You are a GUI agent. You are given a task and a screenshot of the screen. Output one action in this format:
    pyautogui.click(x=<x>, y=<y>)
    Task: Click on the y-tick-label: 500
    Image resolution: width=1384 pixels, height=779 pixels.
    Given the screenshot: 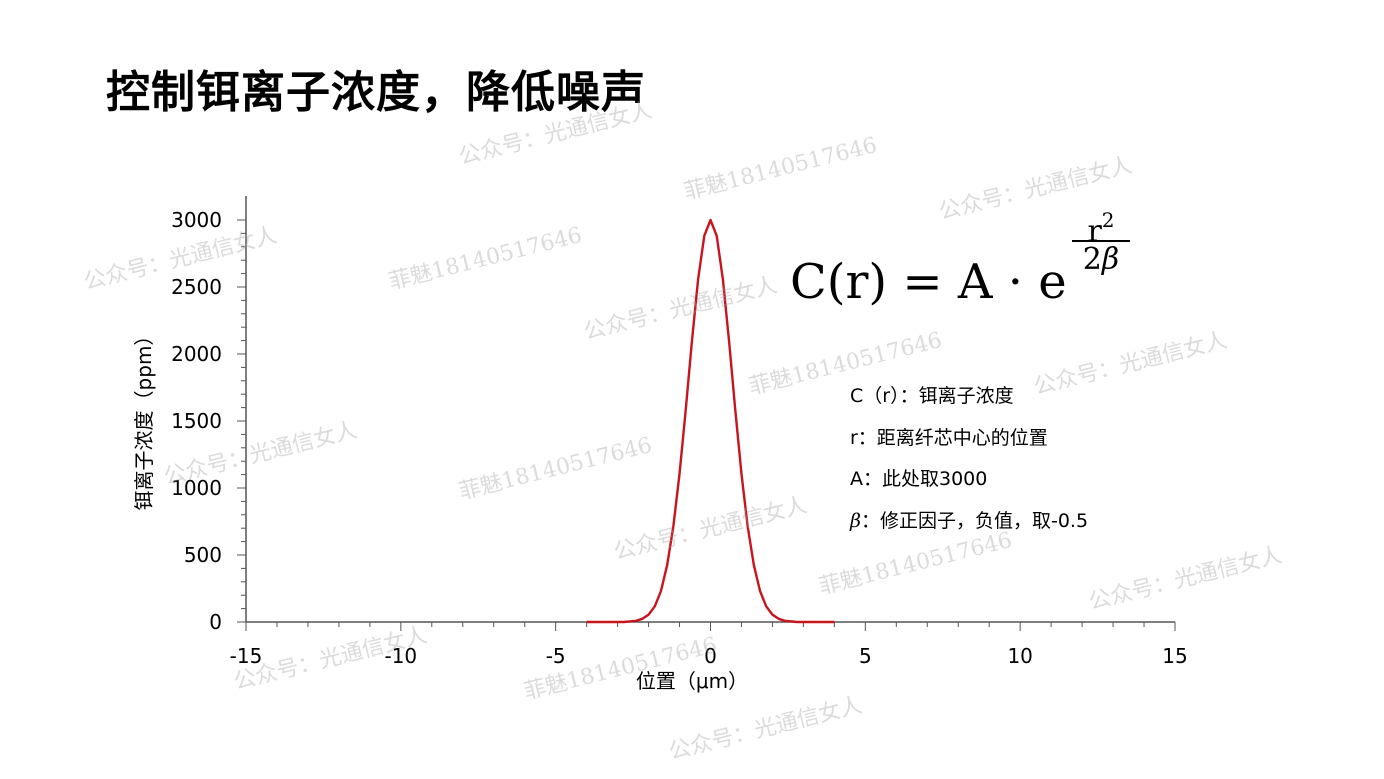 What is the action you would take?
    pyautogui.click(x=203, y=555)
    